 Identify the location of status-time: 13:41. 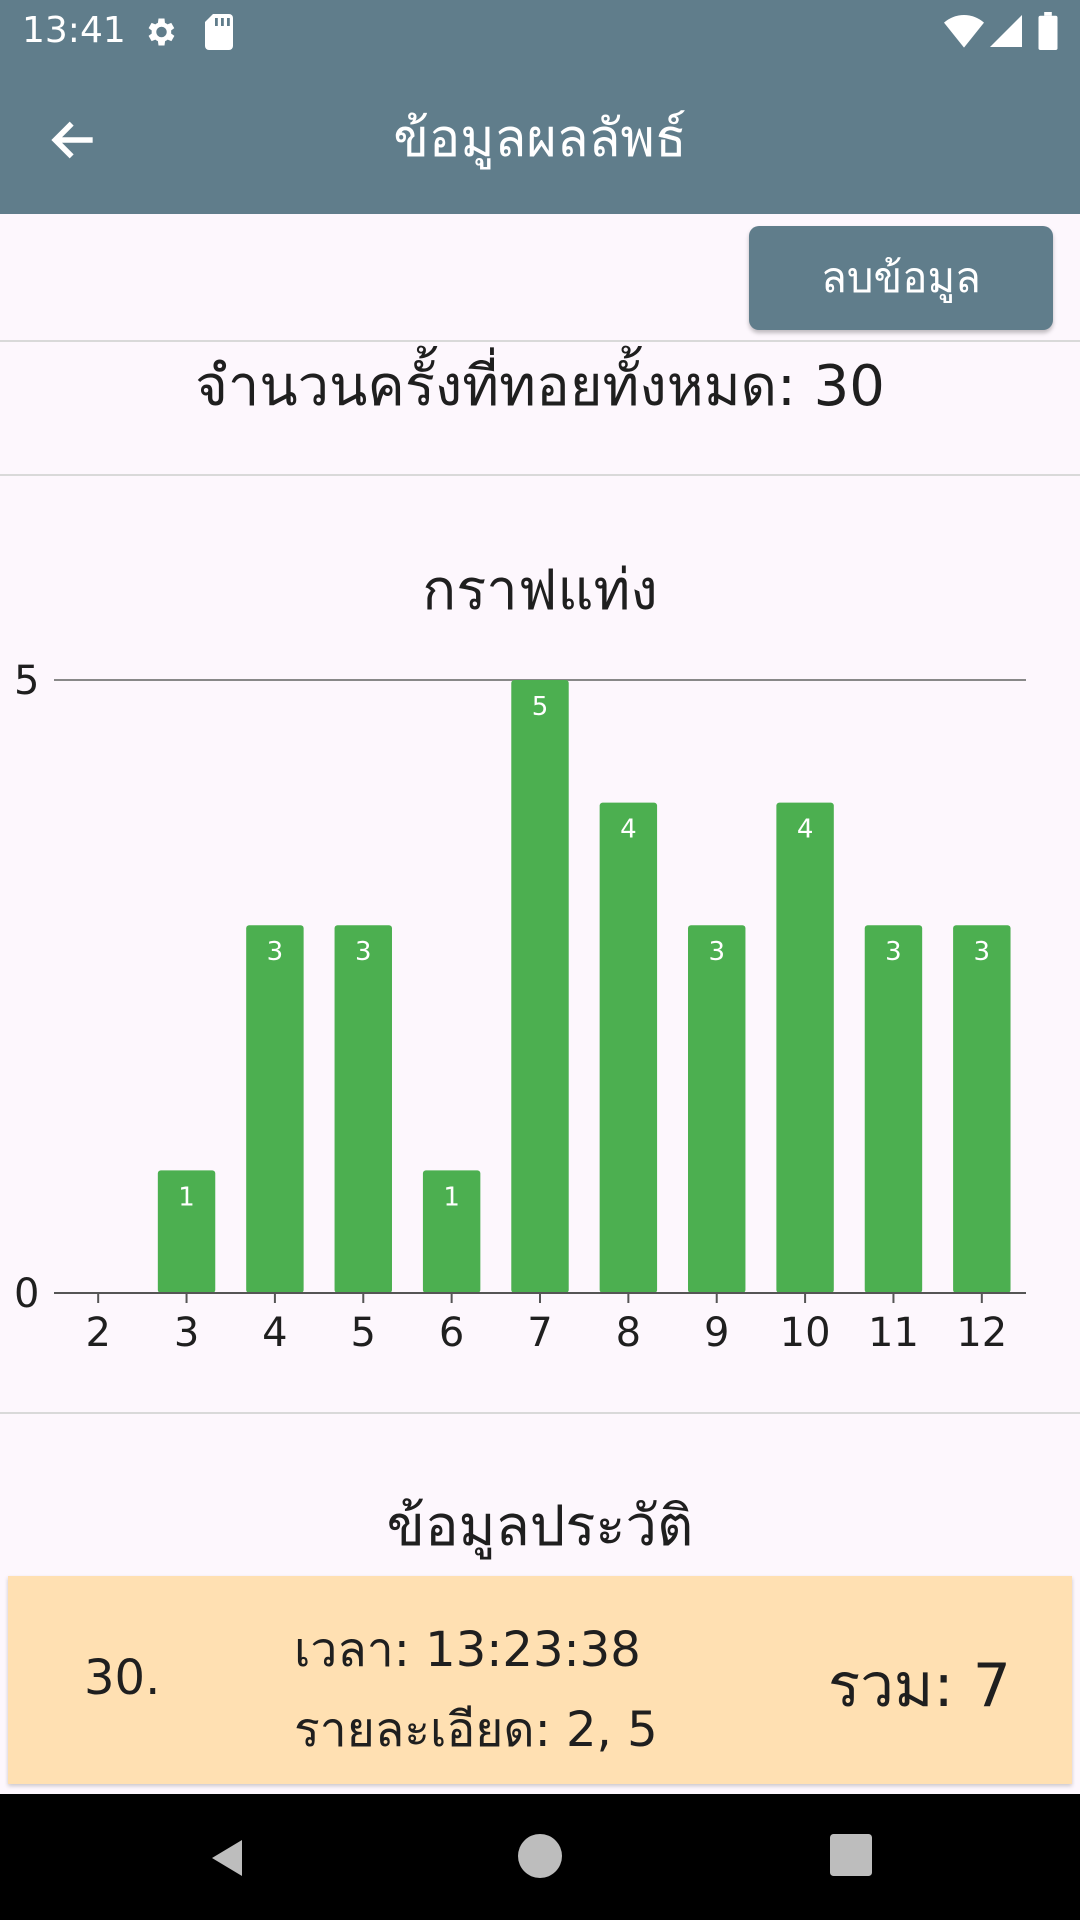
(74, 30).